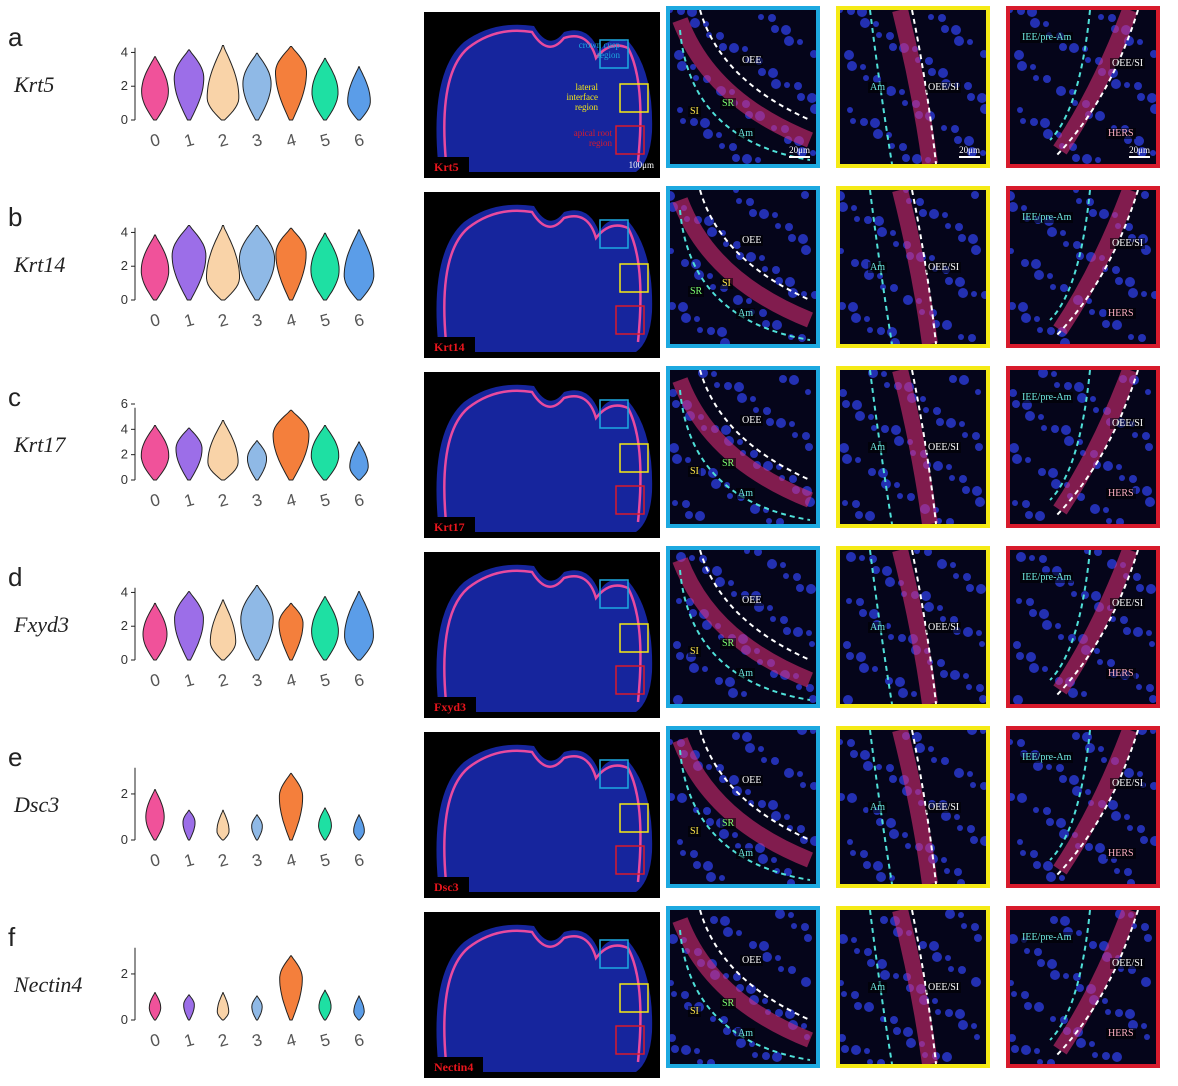 The width and height of the screenshot is (1178, 1086). What do you see at coordinates (913, 987) in the screenshot?
I see `zoom-panel-yellow: Am OEE/SI` at bounding box center [913, 987].